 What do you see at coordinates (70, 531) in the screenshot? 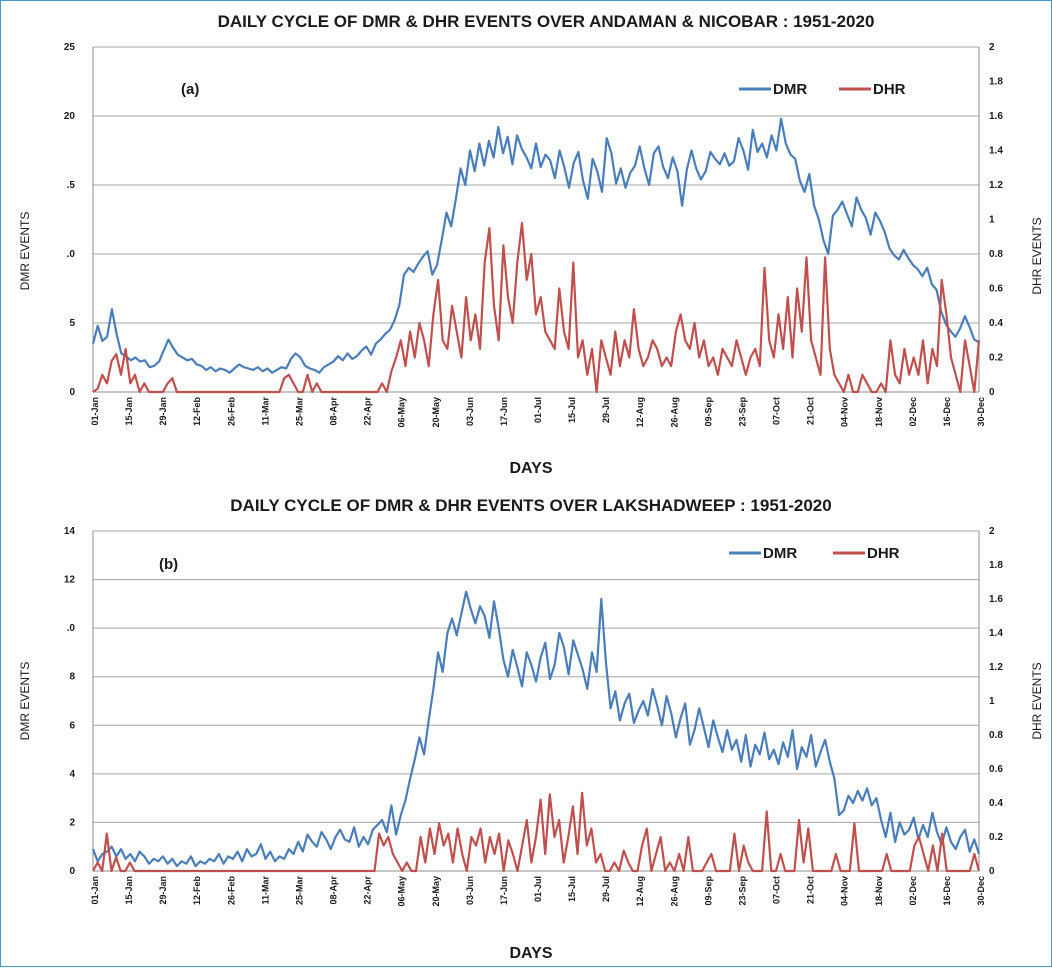
I see `y-tick-label: 14` at bounding box center [70, 531].